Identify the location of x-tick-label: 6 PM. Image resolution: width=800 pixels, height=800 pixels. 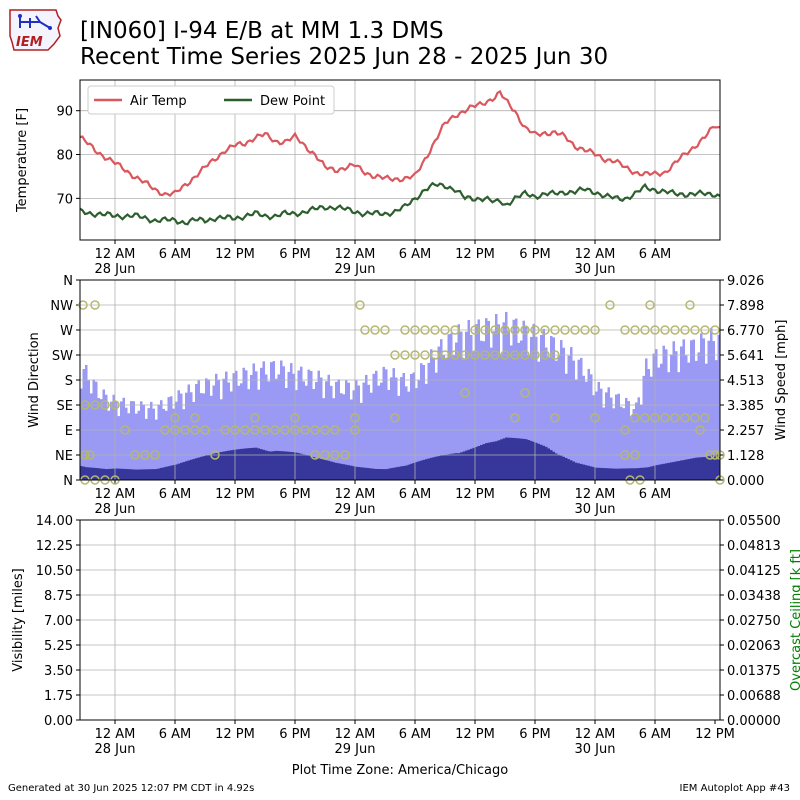
(294, 734).